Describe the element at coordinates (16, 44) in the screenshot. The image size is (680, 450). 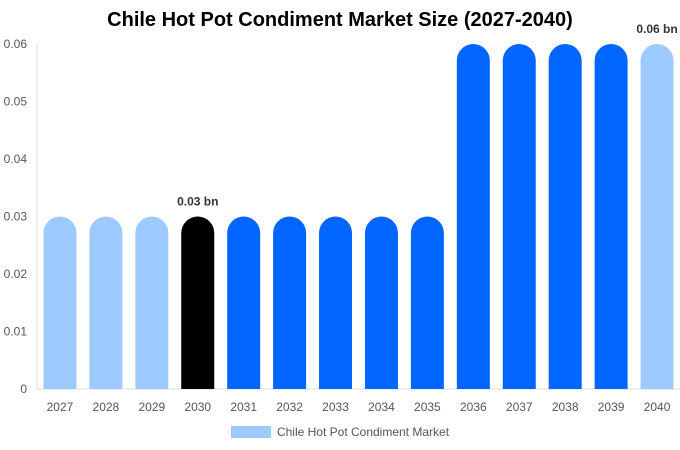
I see `y-tick-label: 0.06` at that location.